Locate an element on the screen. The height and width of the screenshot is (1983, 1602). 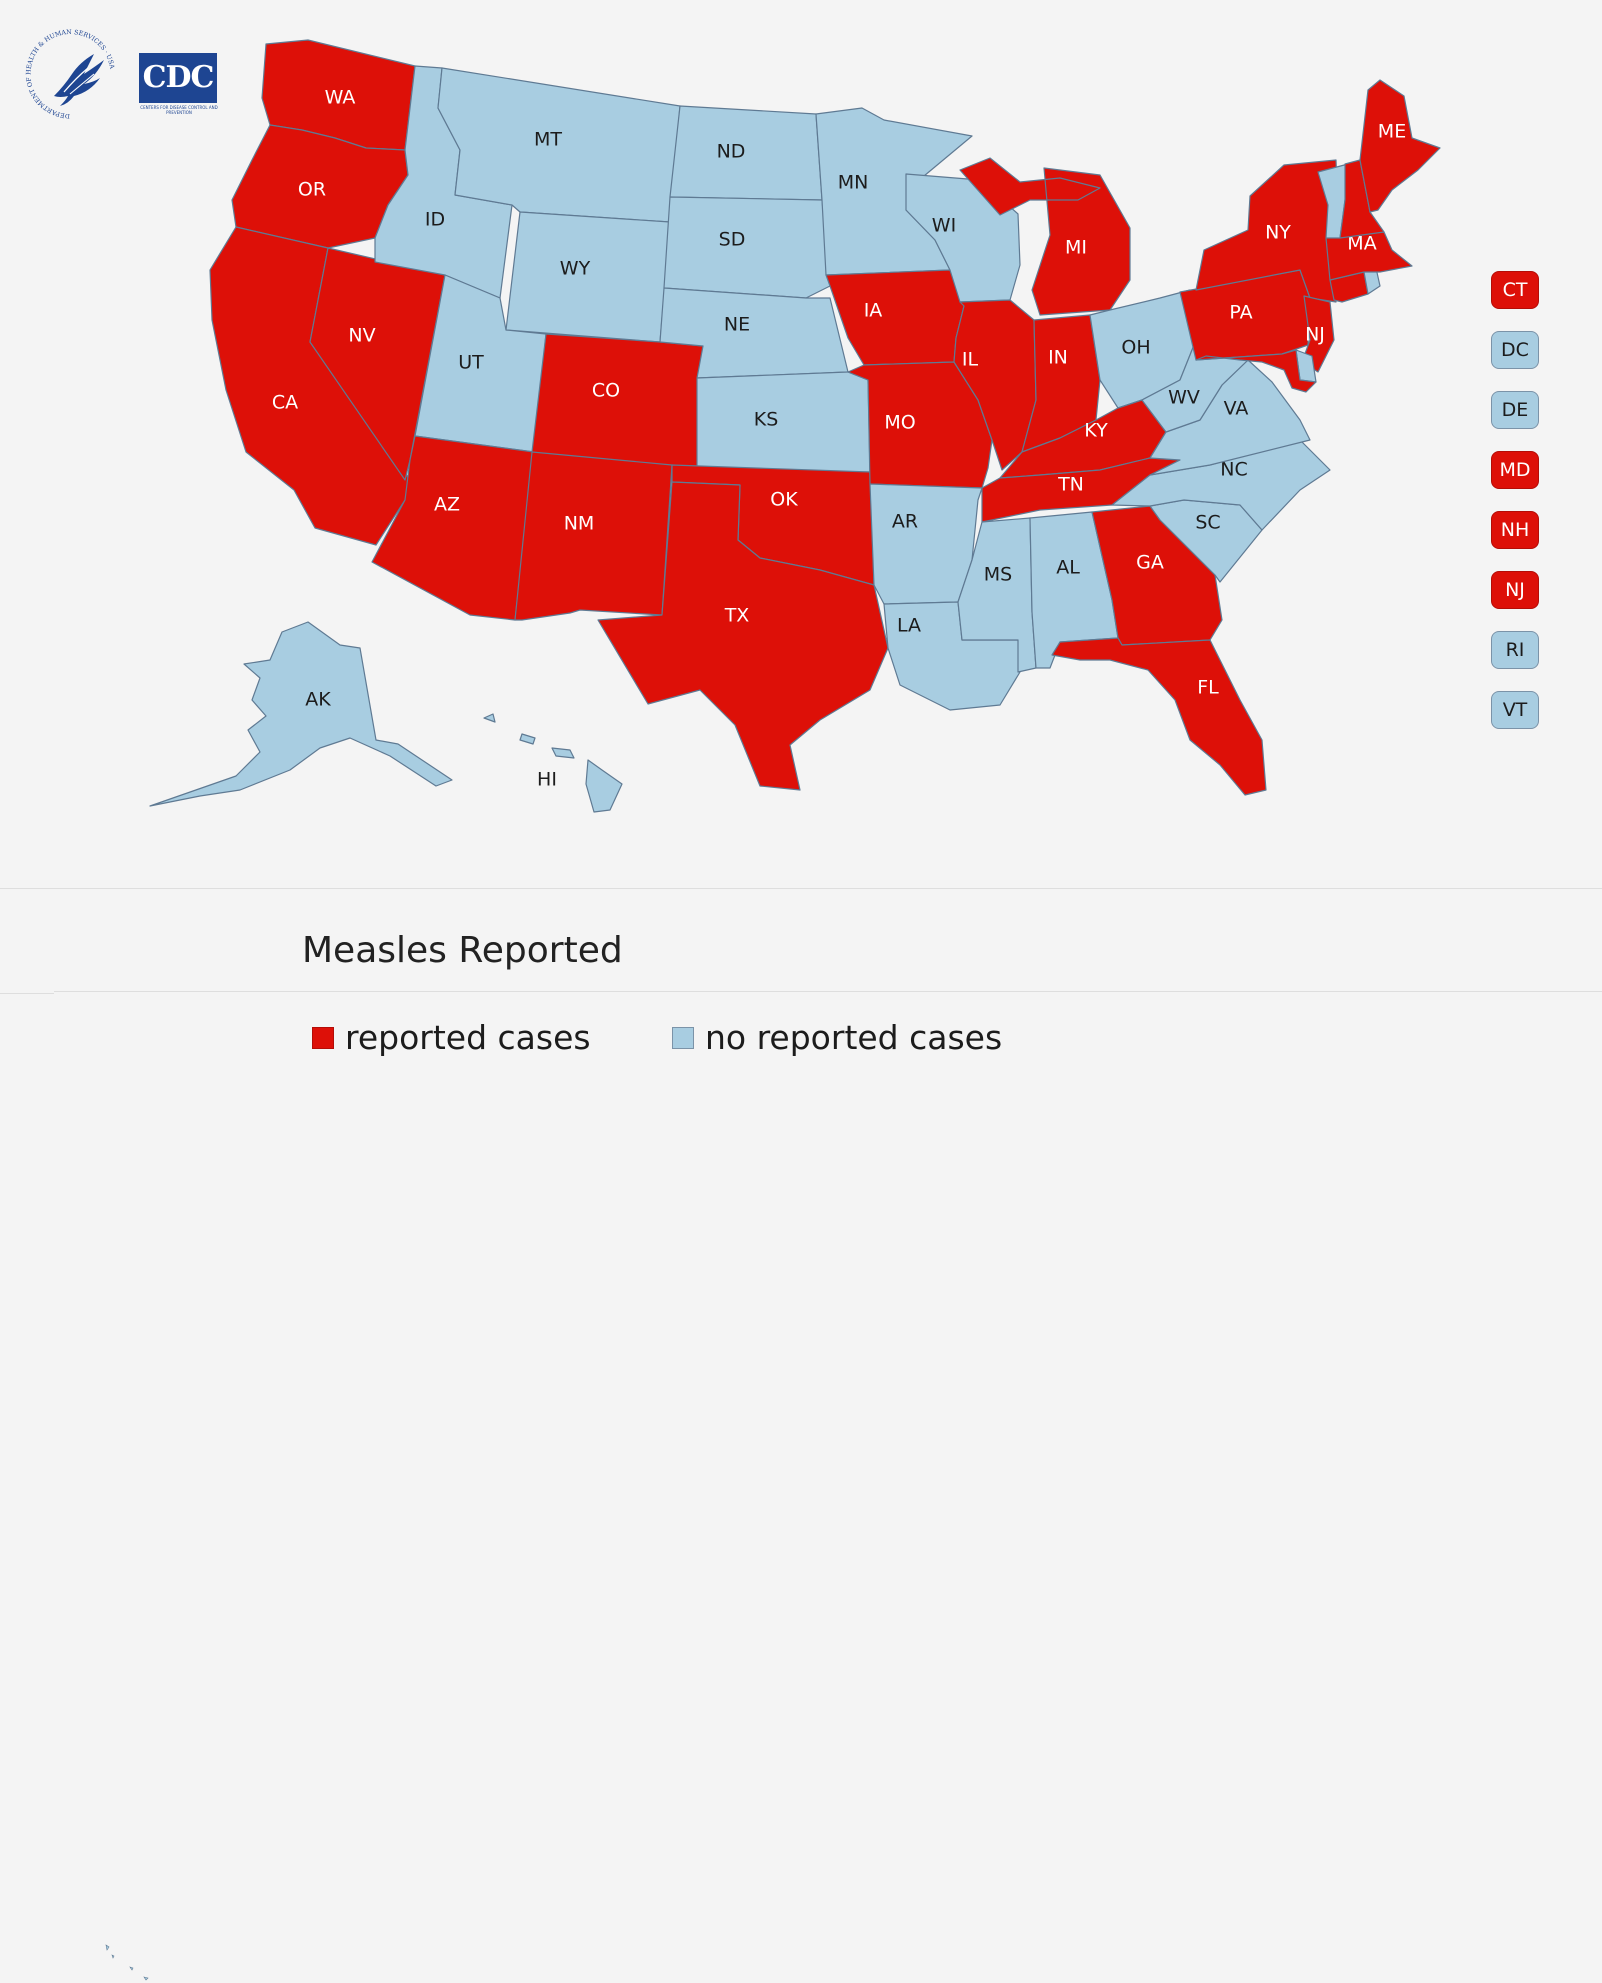
state-shape-ms is located at coordinates (997, 595).